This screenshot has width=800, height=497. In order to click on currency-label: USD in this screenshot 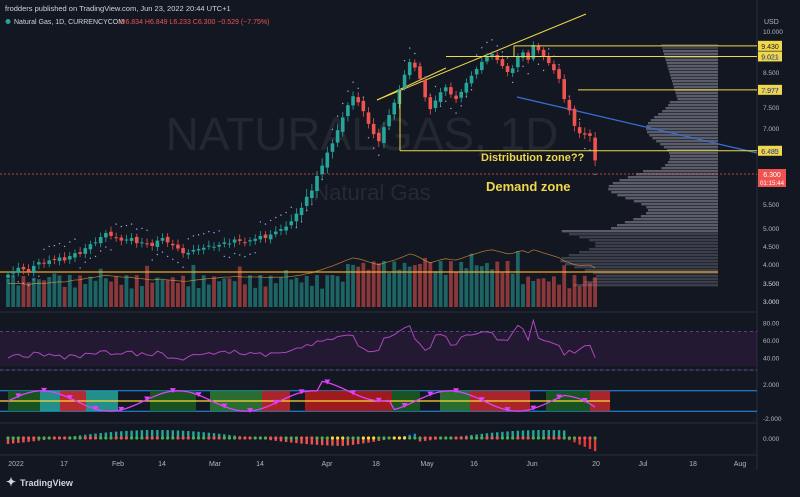, I will do `click(771, 22)`.